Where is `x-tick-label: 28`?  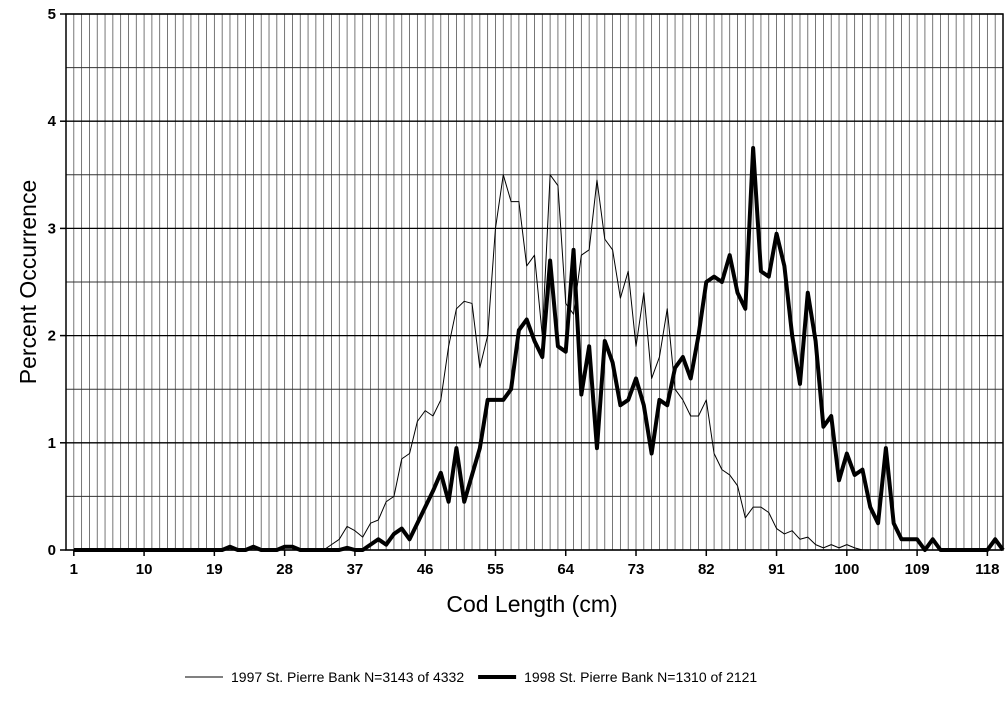
x-tick-label: 28 is located at coordinates (284, 569).